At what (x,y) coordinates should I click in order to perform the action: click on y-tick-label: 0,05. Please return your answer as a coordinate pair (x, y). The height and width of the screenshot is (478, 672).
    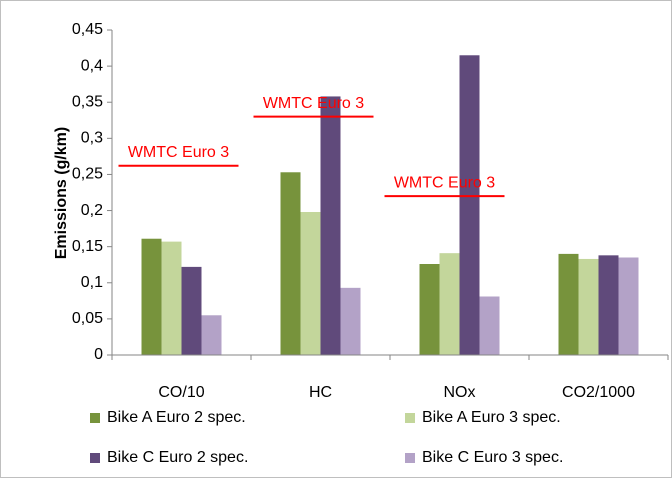
    Looking at the image, I should click on (87, 318).